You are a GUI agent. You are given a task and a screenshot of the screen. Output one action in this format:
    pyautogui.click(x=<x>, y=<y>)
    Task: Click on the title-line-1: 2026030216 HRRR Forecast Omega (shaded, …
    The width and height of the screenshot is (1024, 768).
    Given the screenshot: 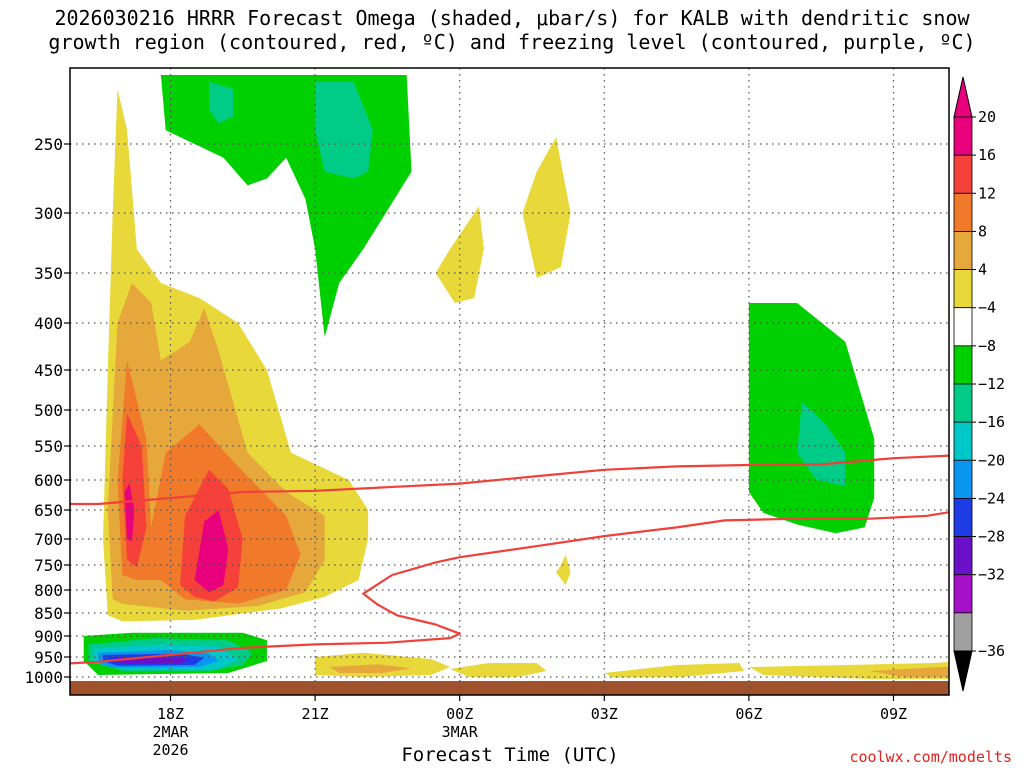 What is the action you would take?
    pyautogui.click(x=512, y=18)
    